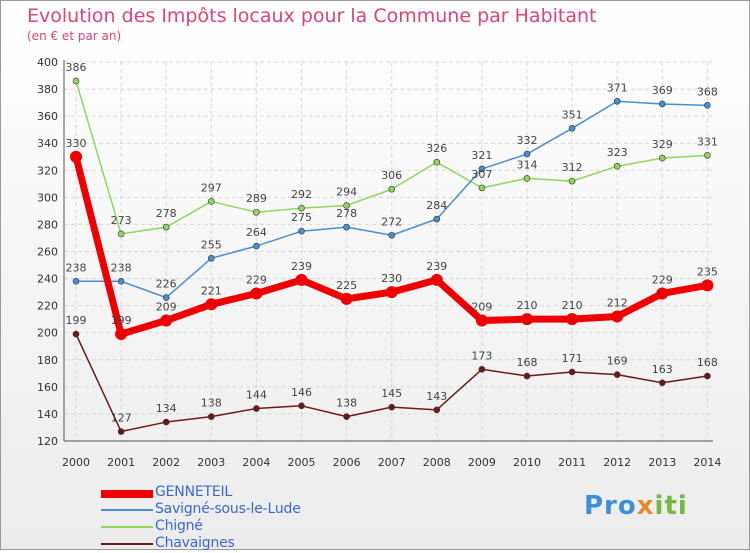 Image resolution: width=750 pixels, height=553 pixels. What do you see at coordinates (481, 174) in the screenshot?
I see `data-label: 307` at bounding box center [481, 174].